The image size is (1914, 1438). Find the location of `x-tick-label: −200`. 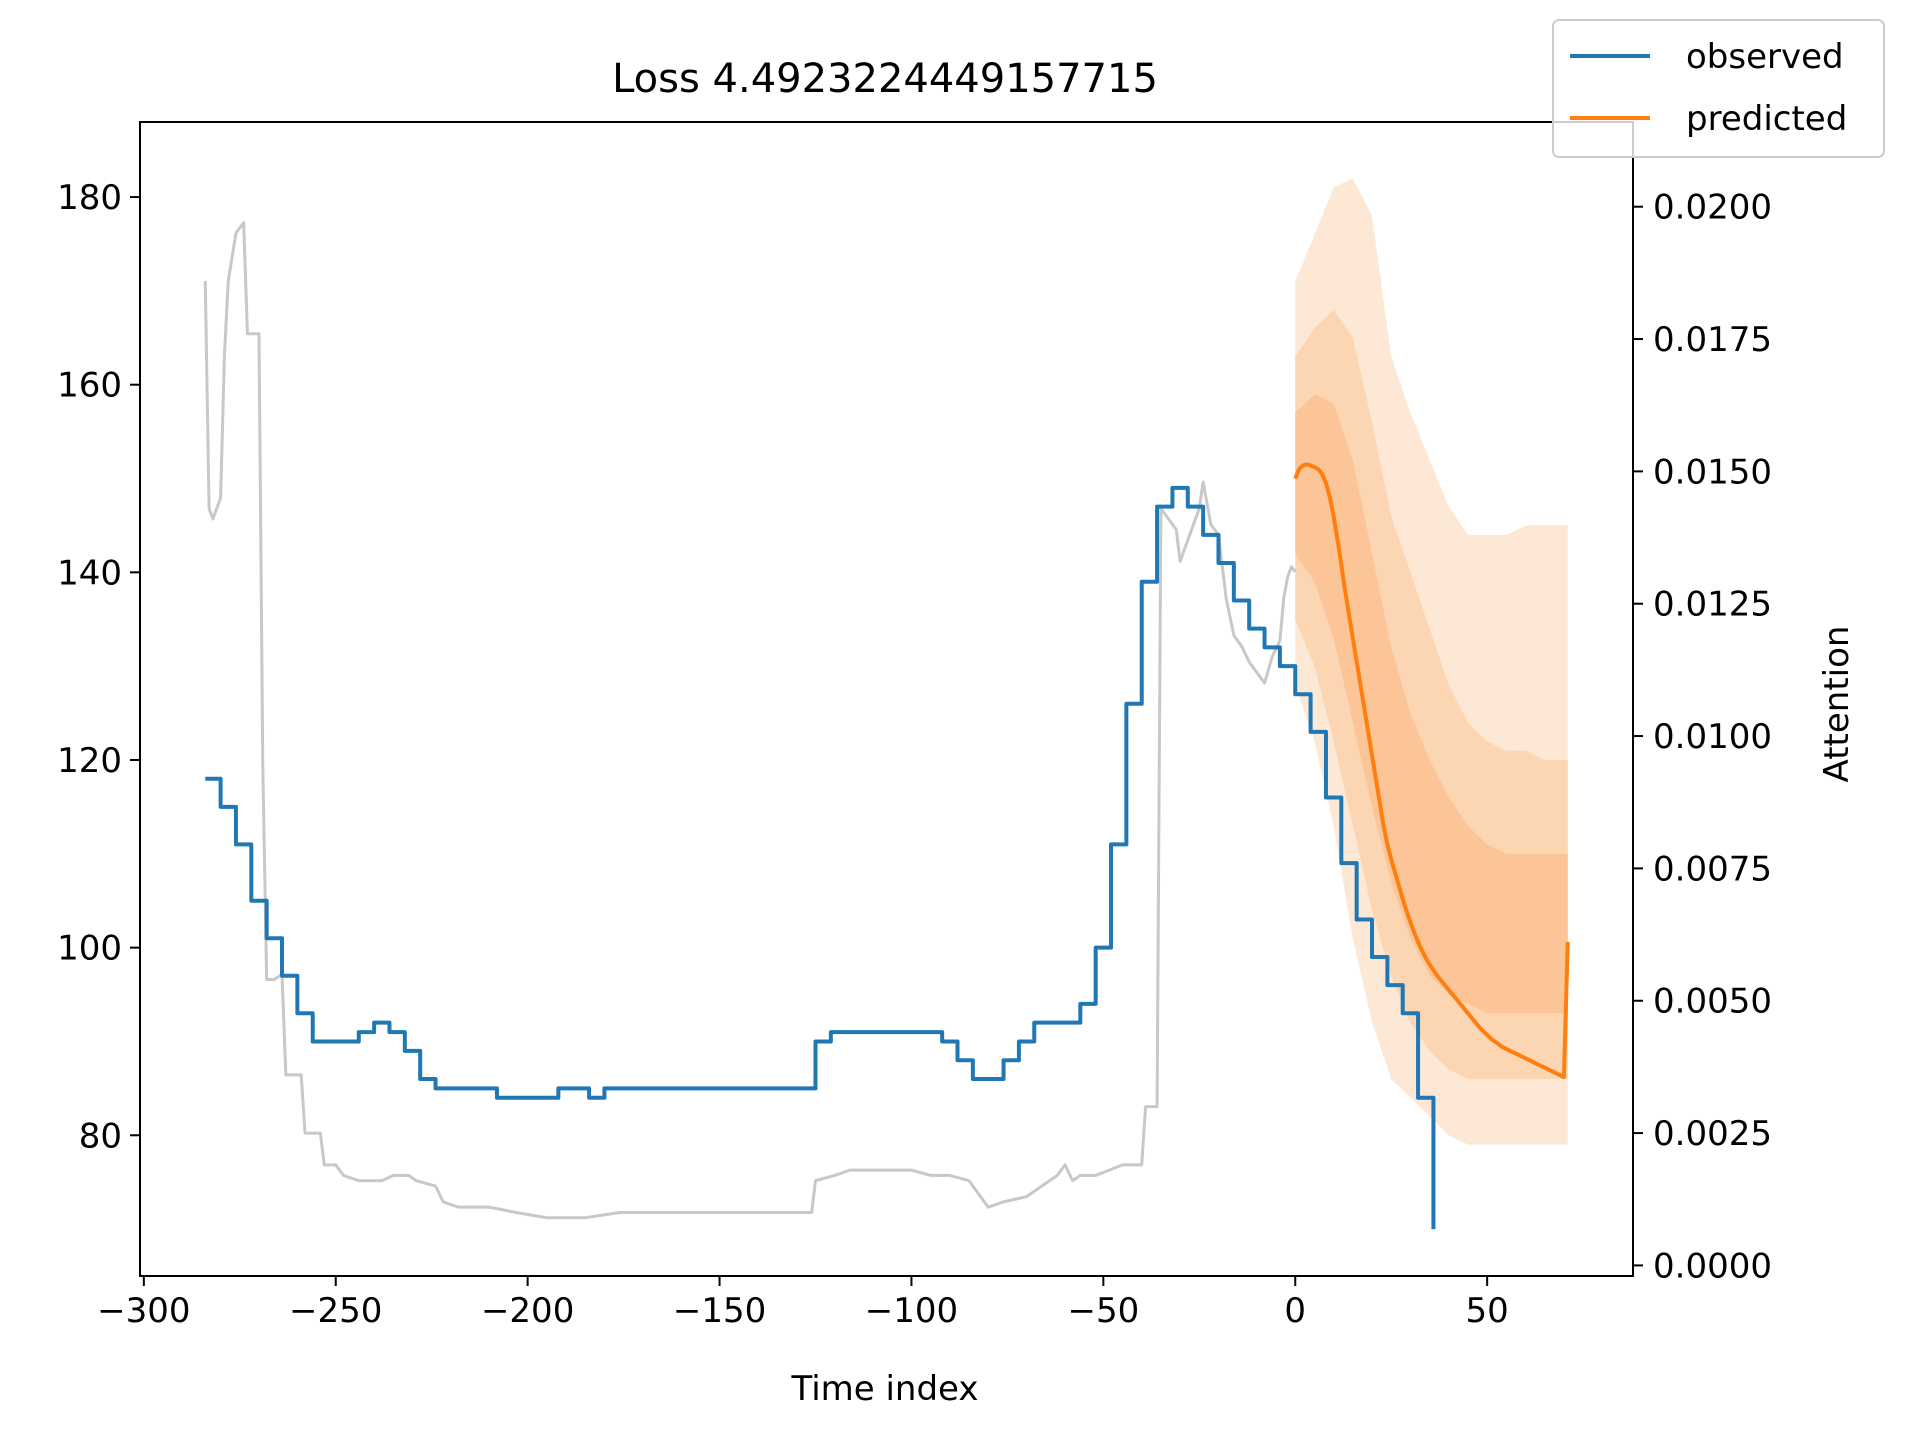

x-tick-label: −200 is located at coordinates (527, 1311).